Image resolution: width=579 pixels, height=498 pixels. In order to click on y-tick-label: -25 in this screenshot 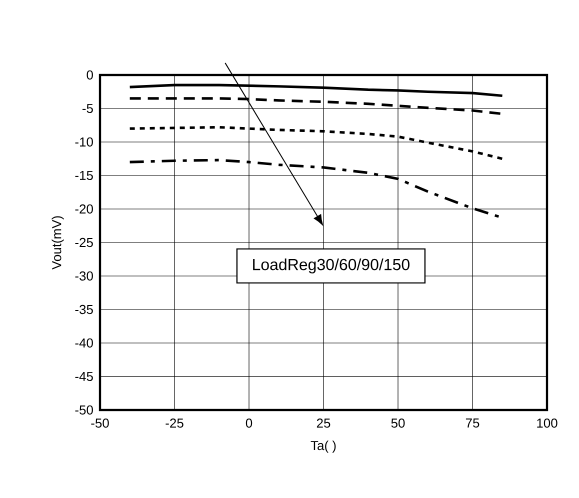, I will do `click(84, 243)`.